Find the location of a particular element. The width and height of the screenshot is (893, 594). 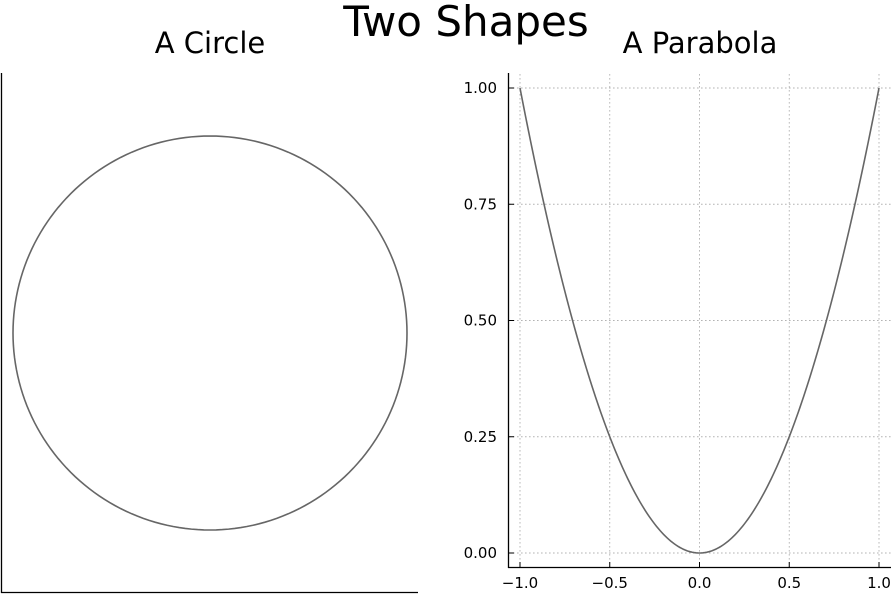

x-tick-label: 0.0 is located at coordinates (700, 583).